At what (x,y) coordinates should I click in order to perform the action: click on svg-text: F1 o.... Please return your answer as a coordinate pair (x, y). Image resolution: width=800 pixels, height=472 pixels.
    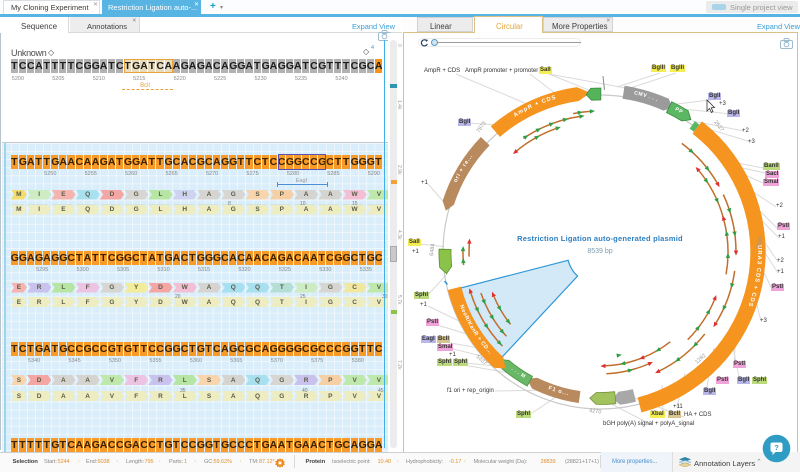
    Looking at the image, I should click on (558, 391).